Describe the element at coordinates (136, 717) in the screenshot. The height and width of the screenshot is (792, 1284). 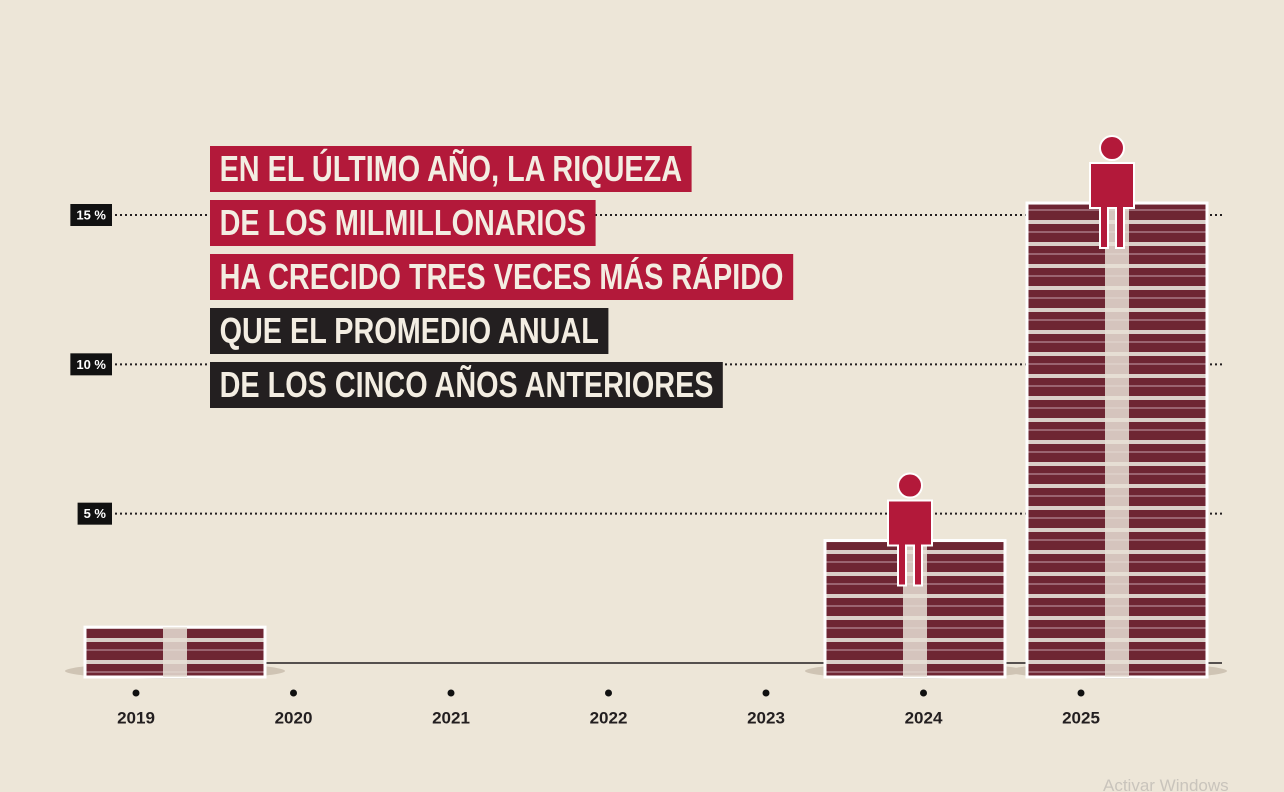
I see `x-tick-label: 2019` at that location.